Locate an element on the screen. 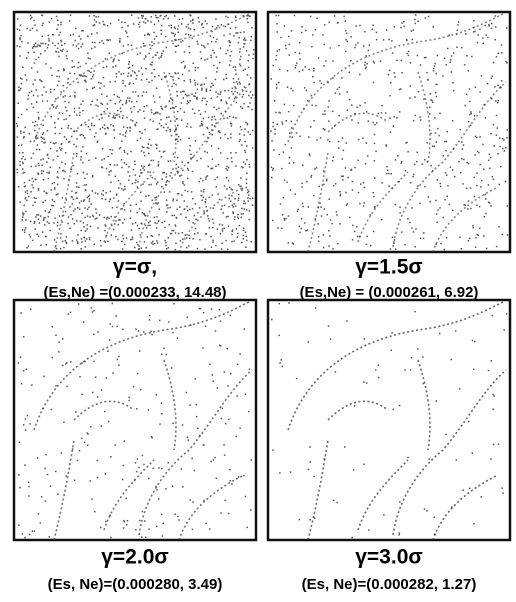 This screenshot has height=602, width=516. panel-title: γ=1.5σ is located at coordinates (389, 267).